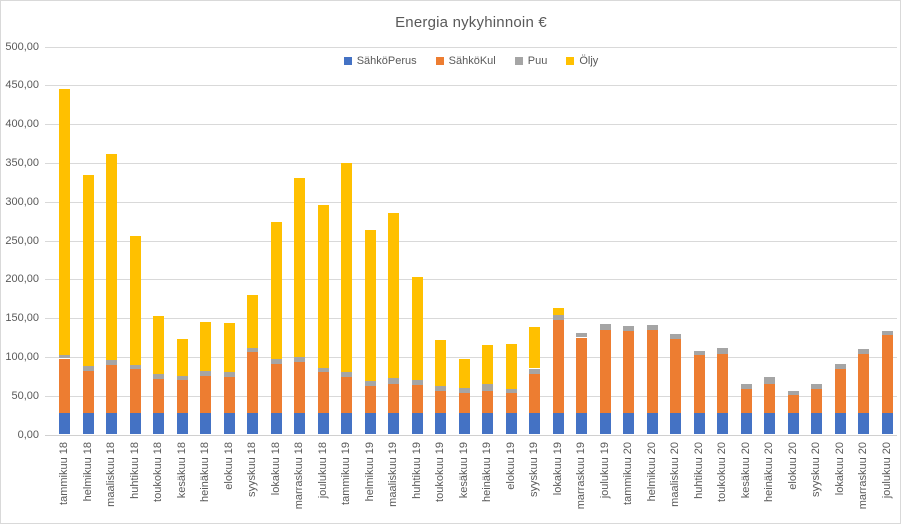  Describe the element at coordinates (840, 423) in the screenshot. I see `bar-lokakuu-20-sahkoperus` at that location.